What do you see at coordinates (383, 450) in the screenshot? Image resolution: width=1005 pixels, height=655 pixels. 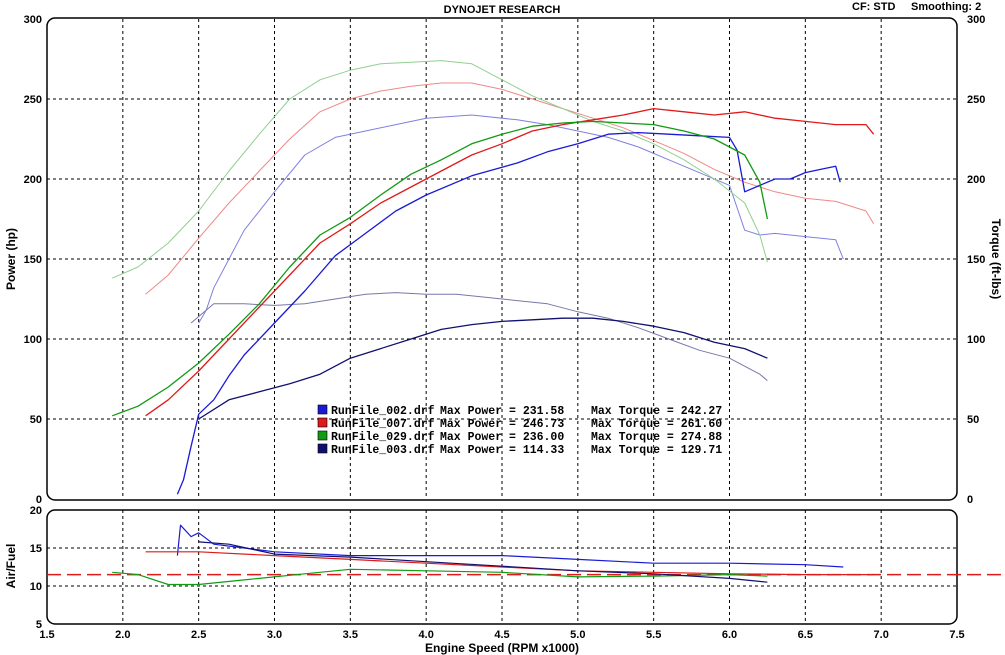 I see `legend-file: RunFile_003.drf` at bounding box center [383, 450].